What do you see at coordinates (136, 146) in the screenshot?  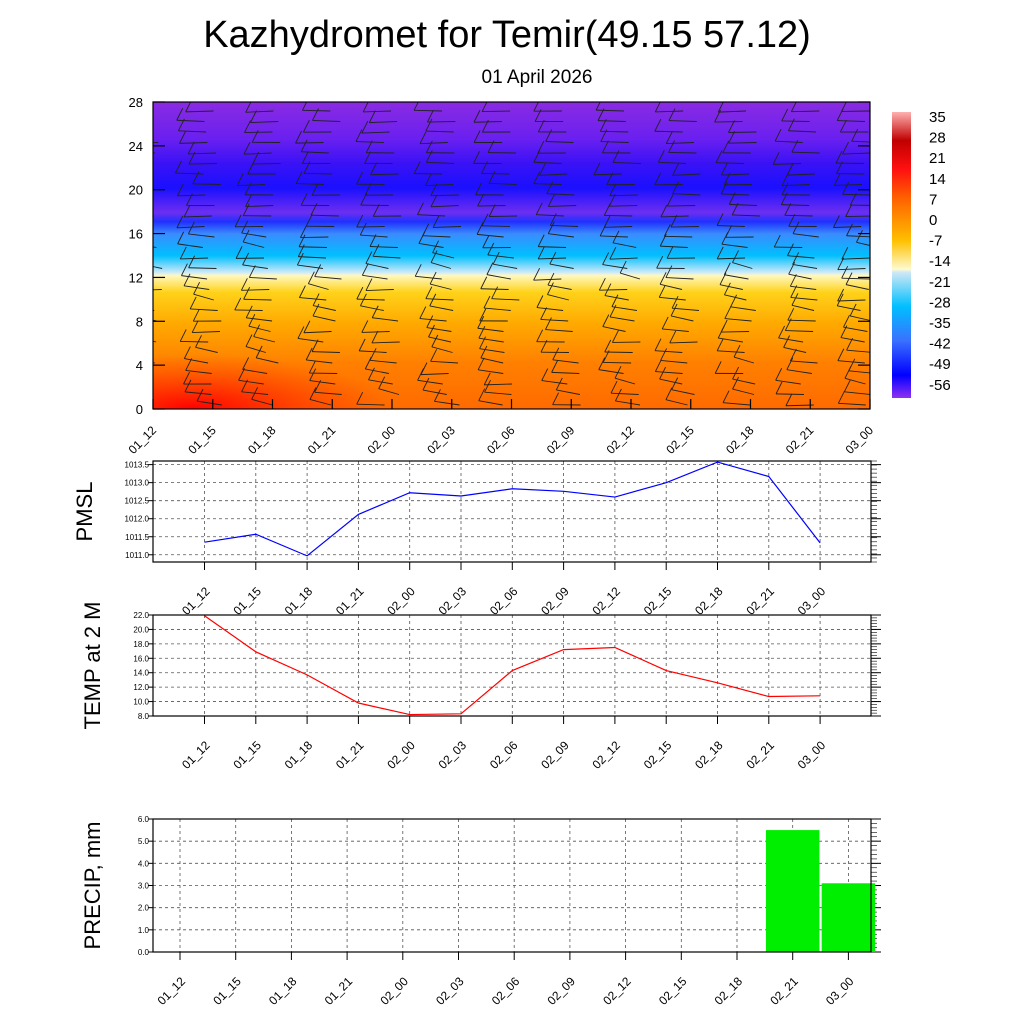 I see `y-tick-label: 24` at bounding box center [136, 146].